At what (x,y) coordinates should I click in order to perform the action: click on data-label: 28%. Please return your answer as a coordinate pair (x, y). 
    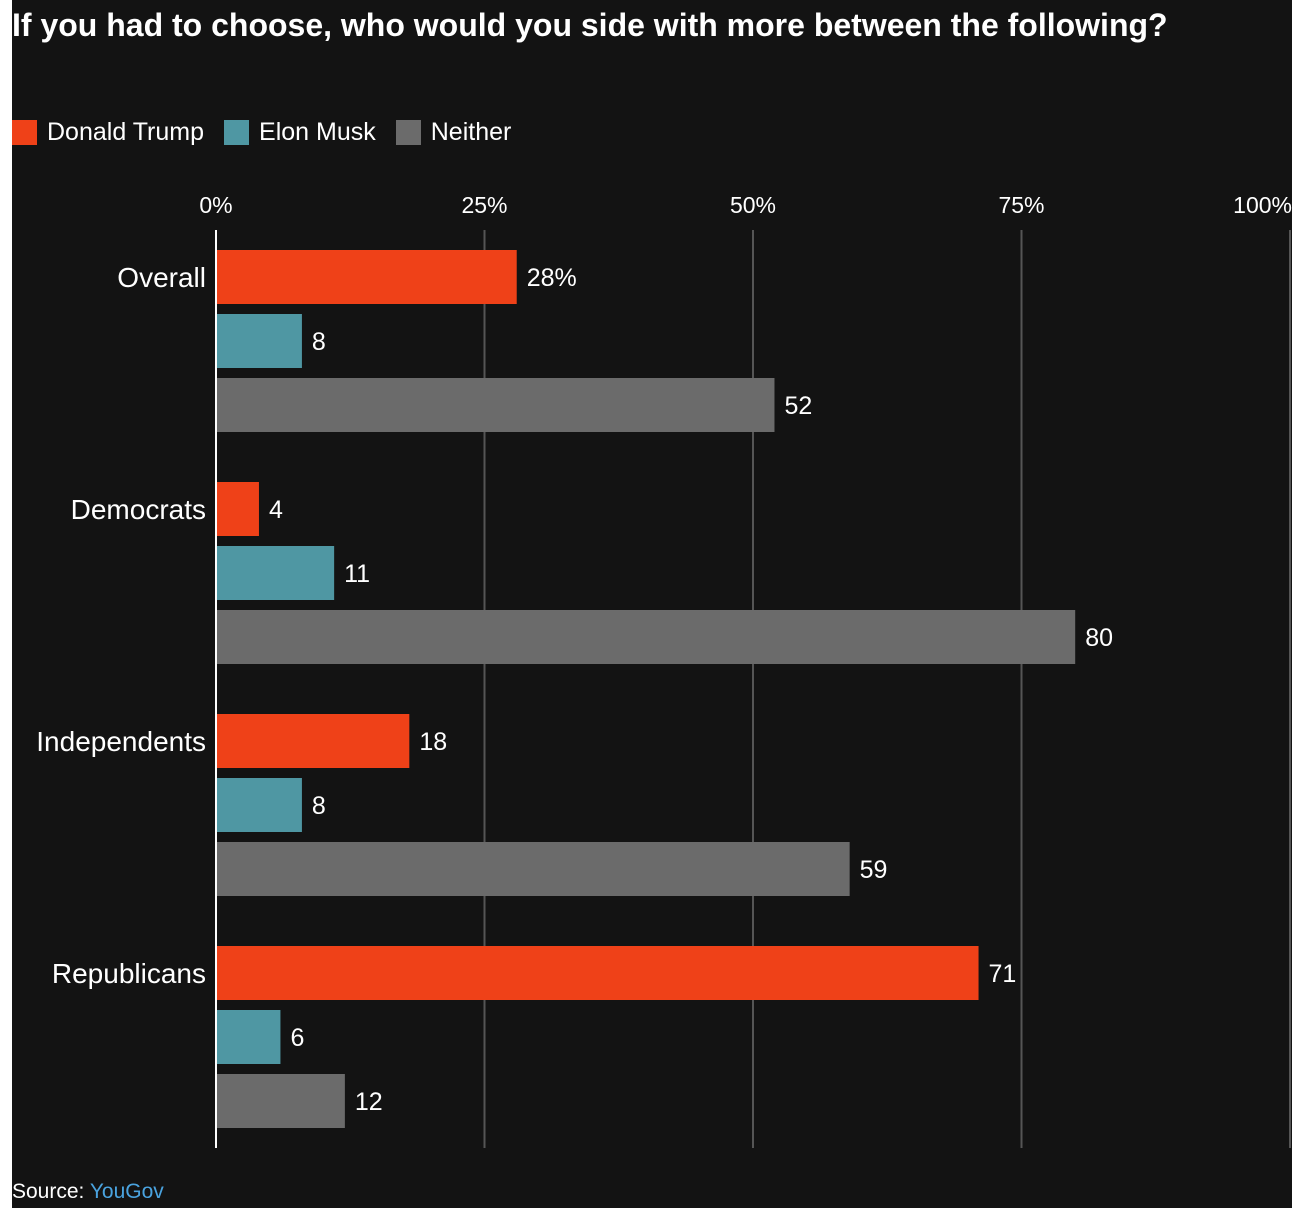
    Looking at the image, I should click on (552, 278).